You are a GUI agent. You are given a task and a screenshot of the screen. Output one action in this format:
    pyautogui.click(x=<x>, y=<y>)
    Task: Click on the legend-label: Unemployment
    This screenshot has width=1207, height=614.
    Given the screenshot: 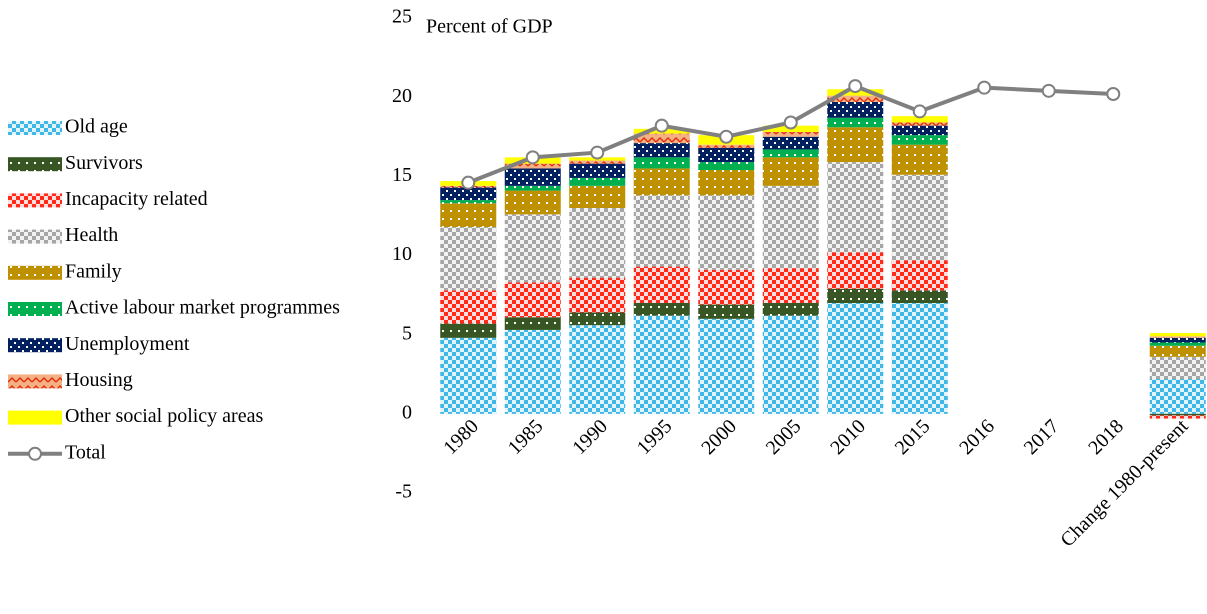 What is the action you would take?
    pyautogui.click(x=127, y=344)
    